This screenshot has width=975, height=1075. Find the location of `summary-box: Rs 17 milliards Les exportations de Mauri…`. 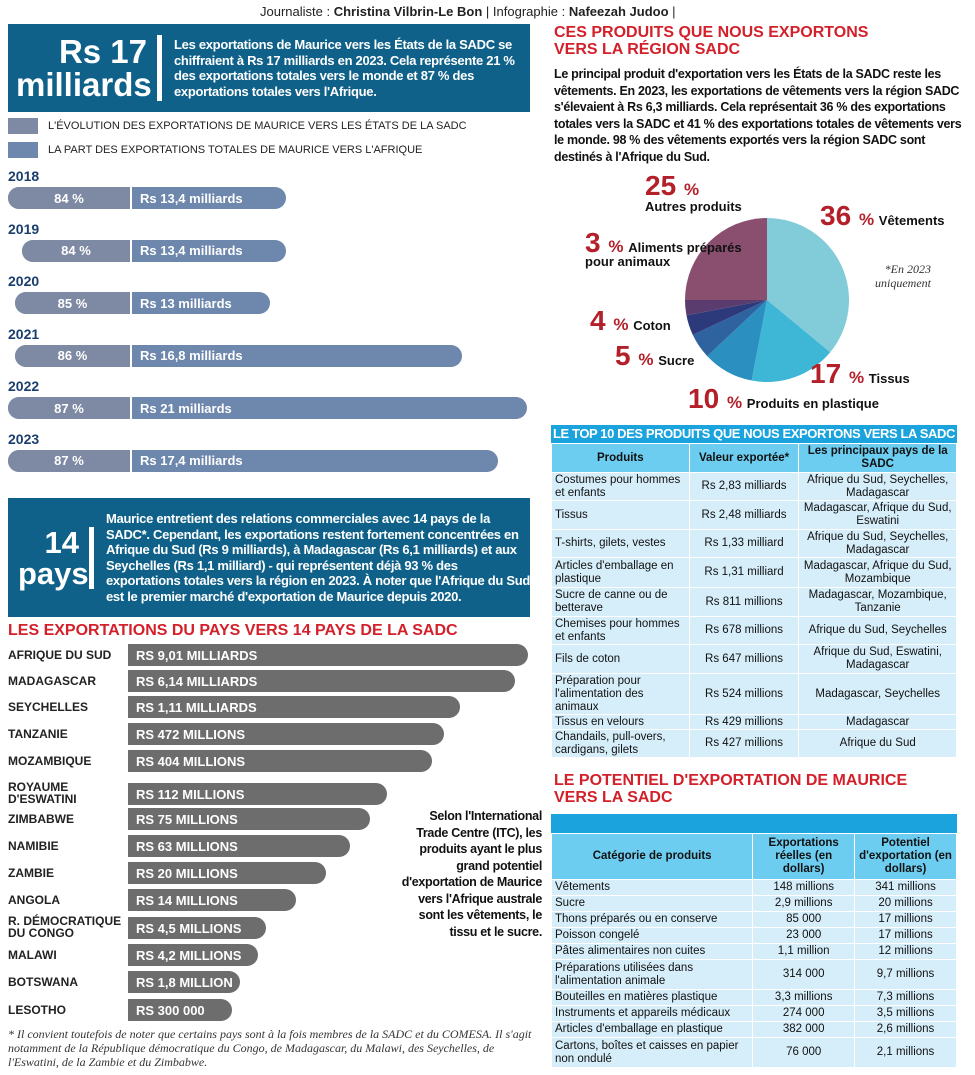

summary-box: Rs 17 milliards Les exportations de Mauri… is located at coordinates (269, 68).